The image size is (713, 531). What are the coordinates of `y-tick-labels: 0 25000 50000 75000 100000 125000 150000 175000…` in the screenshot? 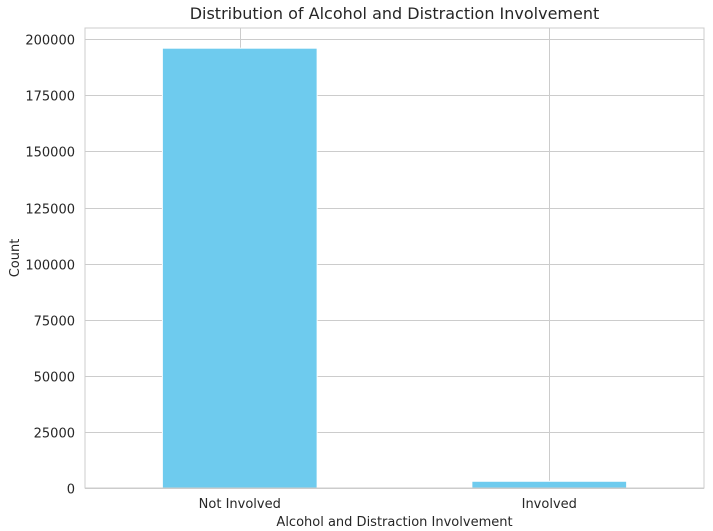 It's located at (50, 266).